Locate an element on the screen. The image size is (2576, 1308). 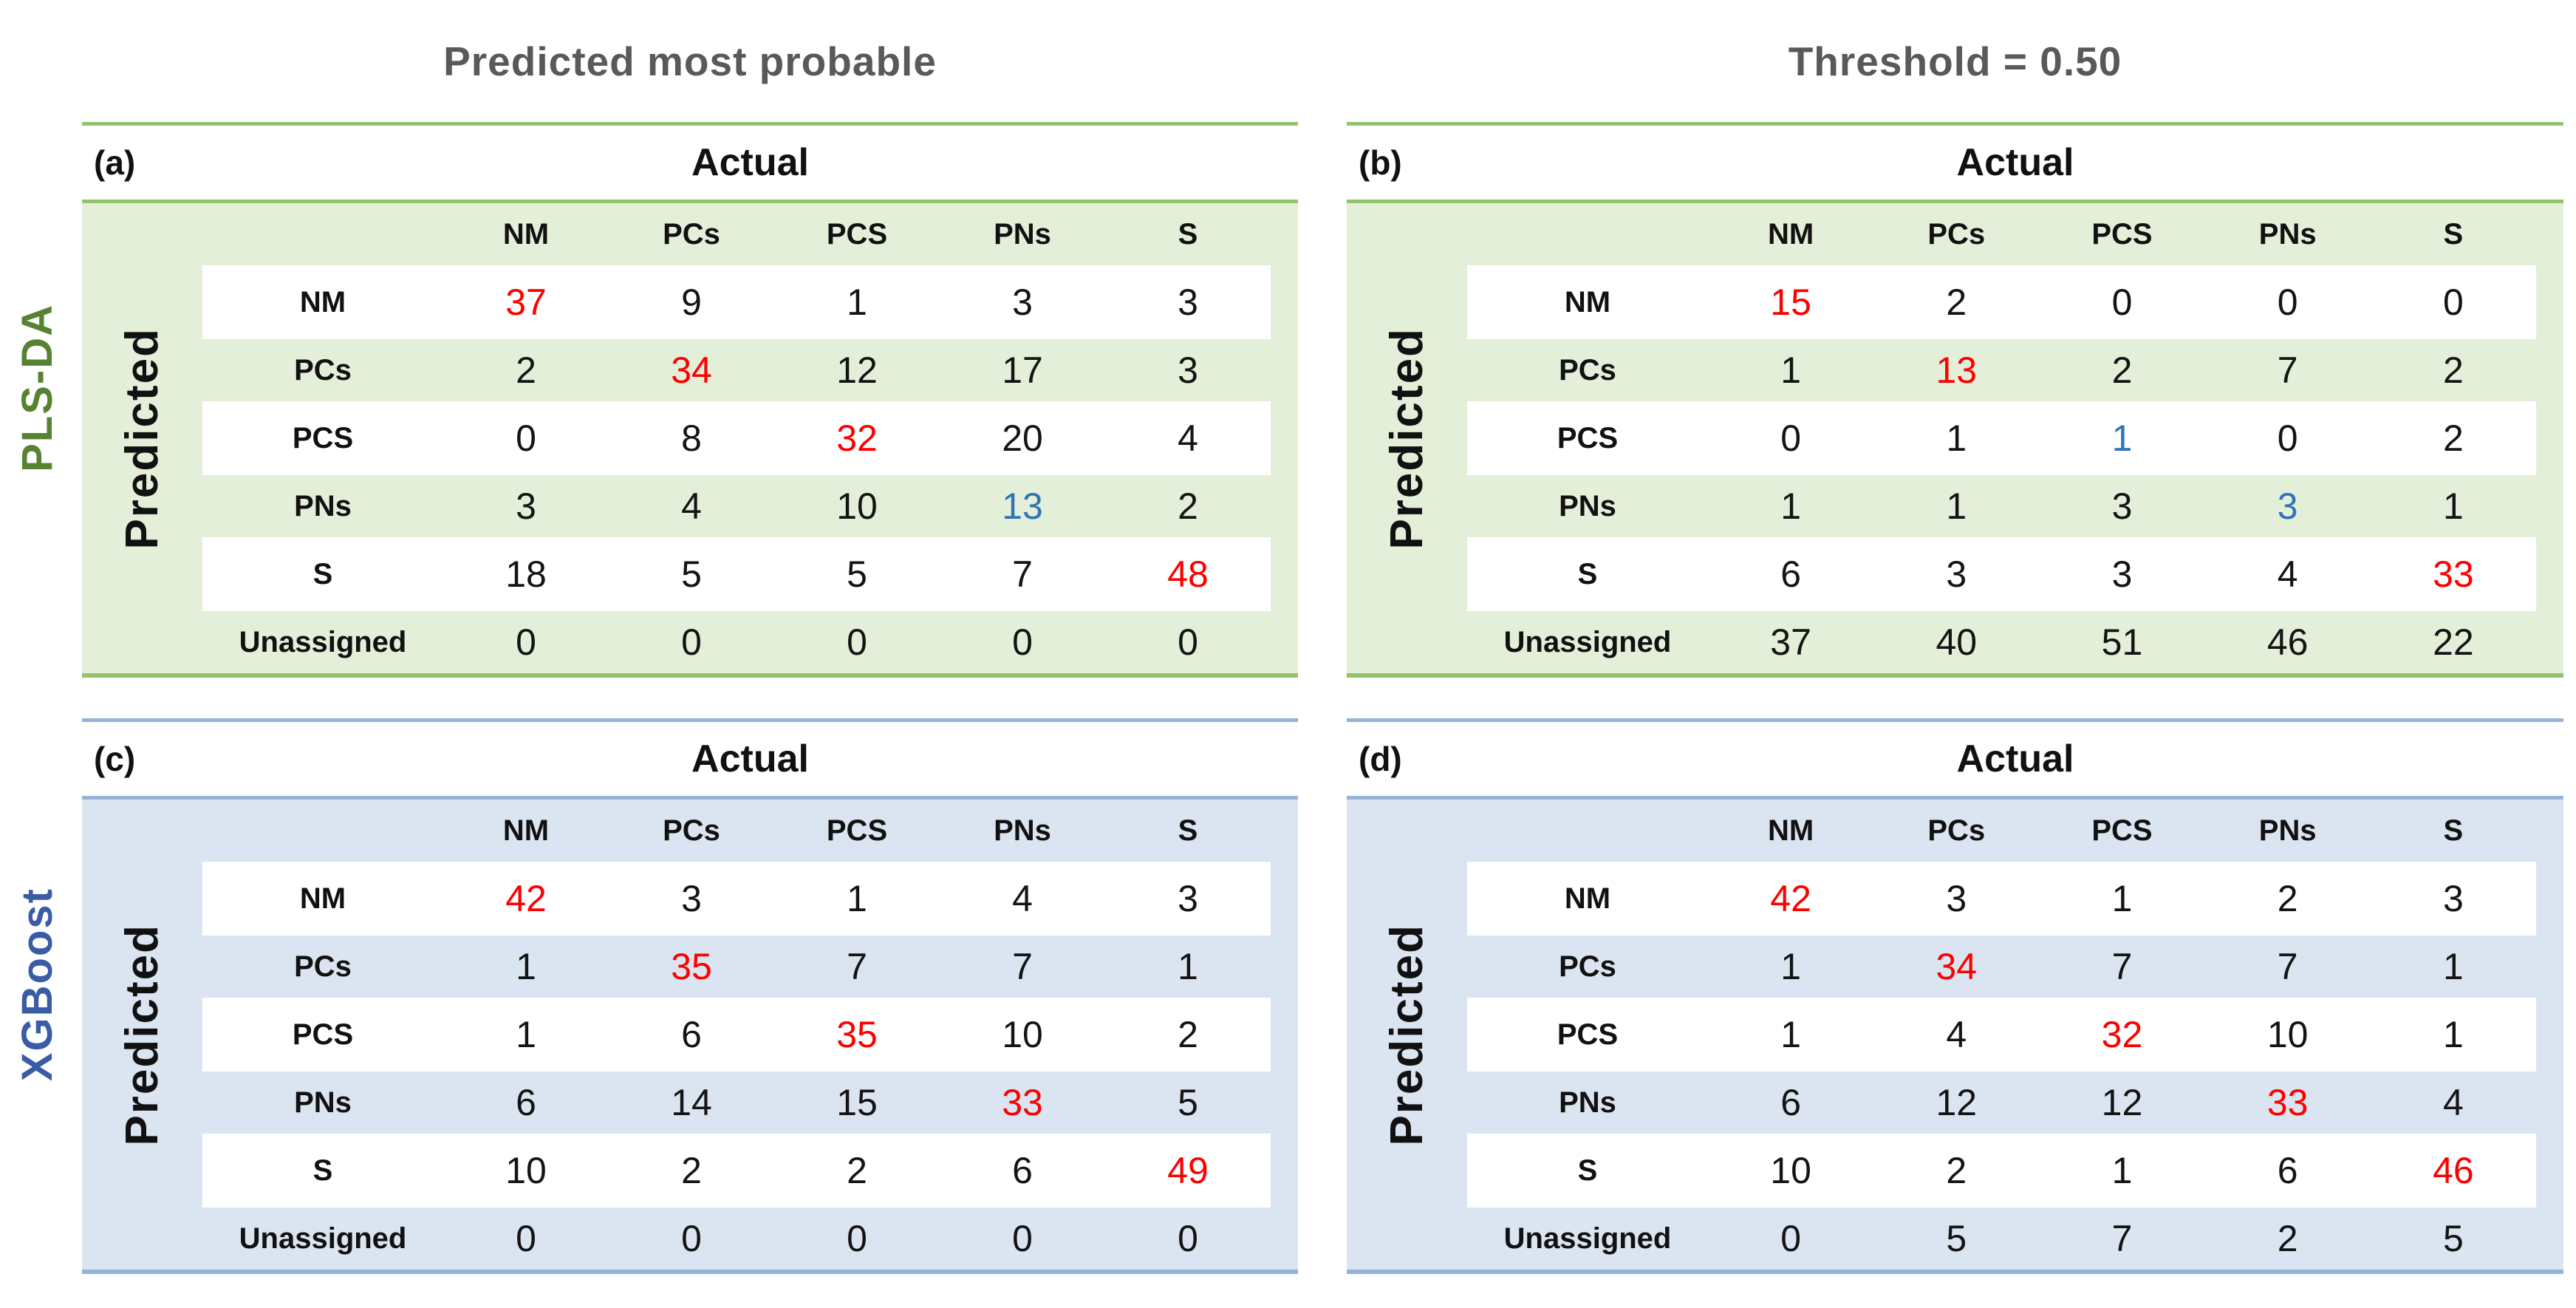
cell-PNs-PCs: 12 is located at coordinates (1957, 1102).